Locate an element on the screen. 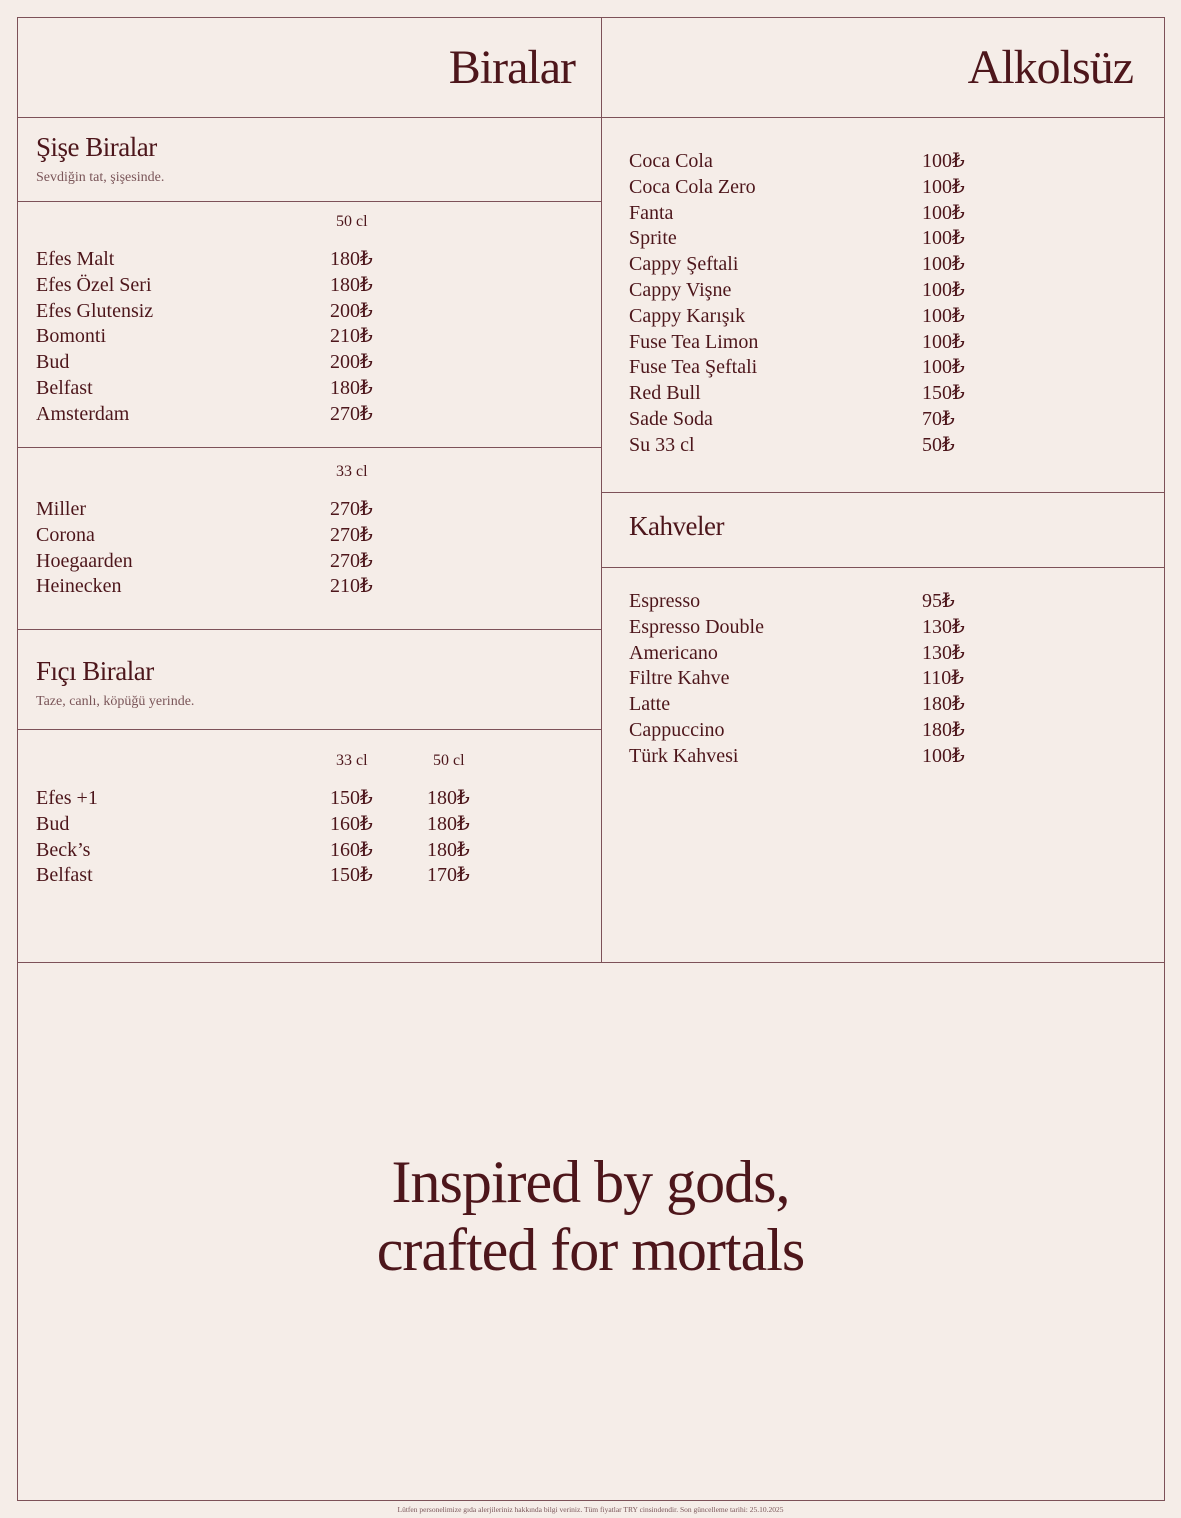  menu-item: Coca Cola Zero 100₺ is located at coordinates (879, 188).